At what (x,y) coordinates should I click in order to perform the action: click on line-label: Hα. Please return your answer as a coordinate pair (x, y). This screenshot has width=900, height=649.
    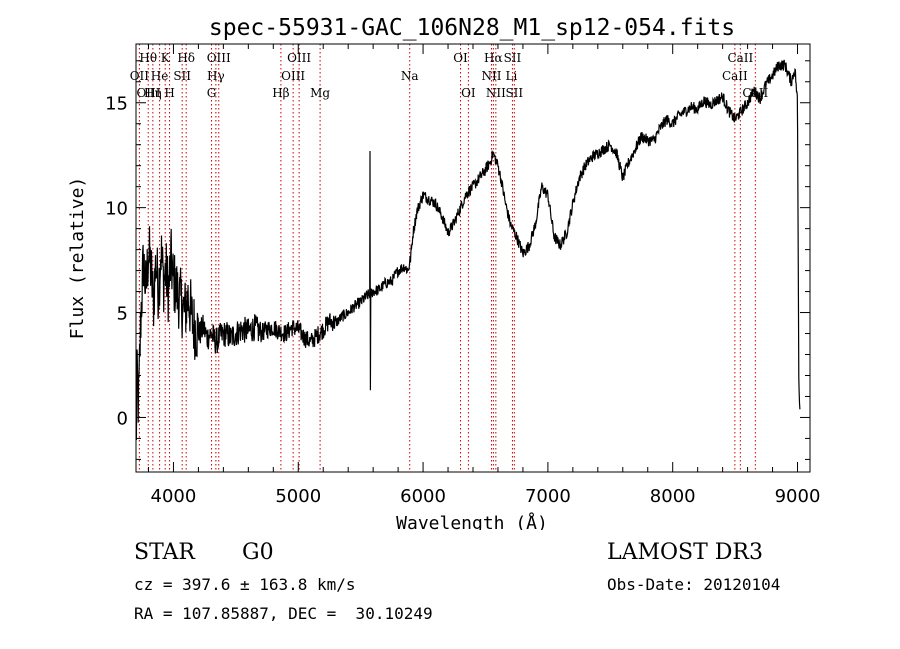
    Looking at the image, I should click on (493, 58).